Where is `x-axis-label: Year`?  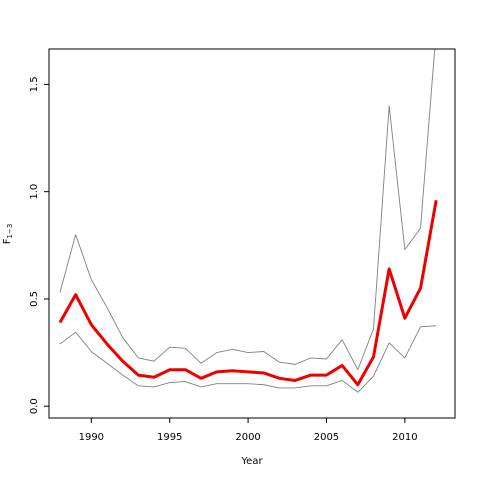
x-axis-label: Year is located at coordinates (251, 461).